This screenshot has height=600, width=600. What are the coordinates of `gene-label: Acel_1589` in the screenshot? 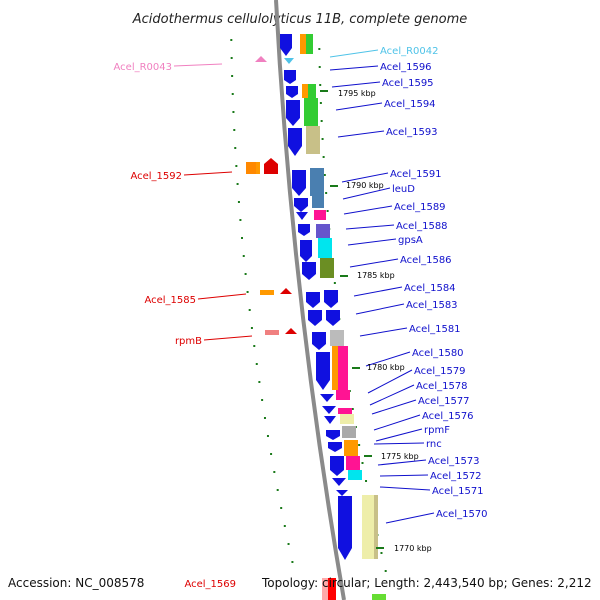 It's located at (420, 207).